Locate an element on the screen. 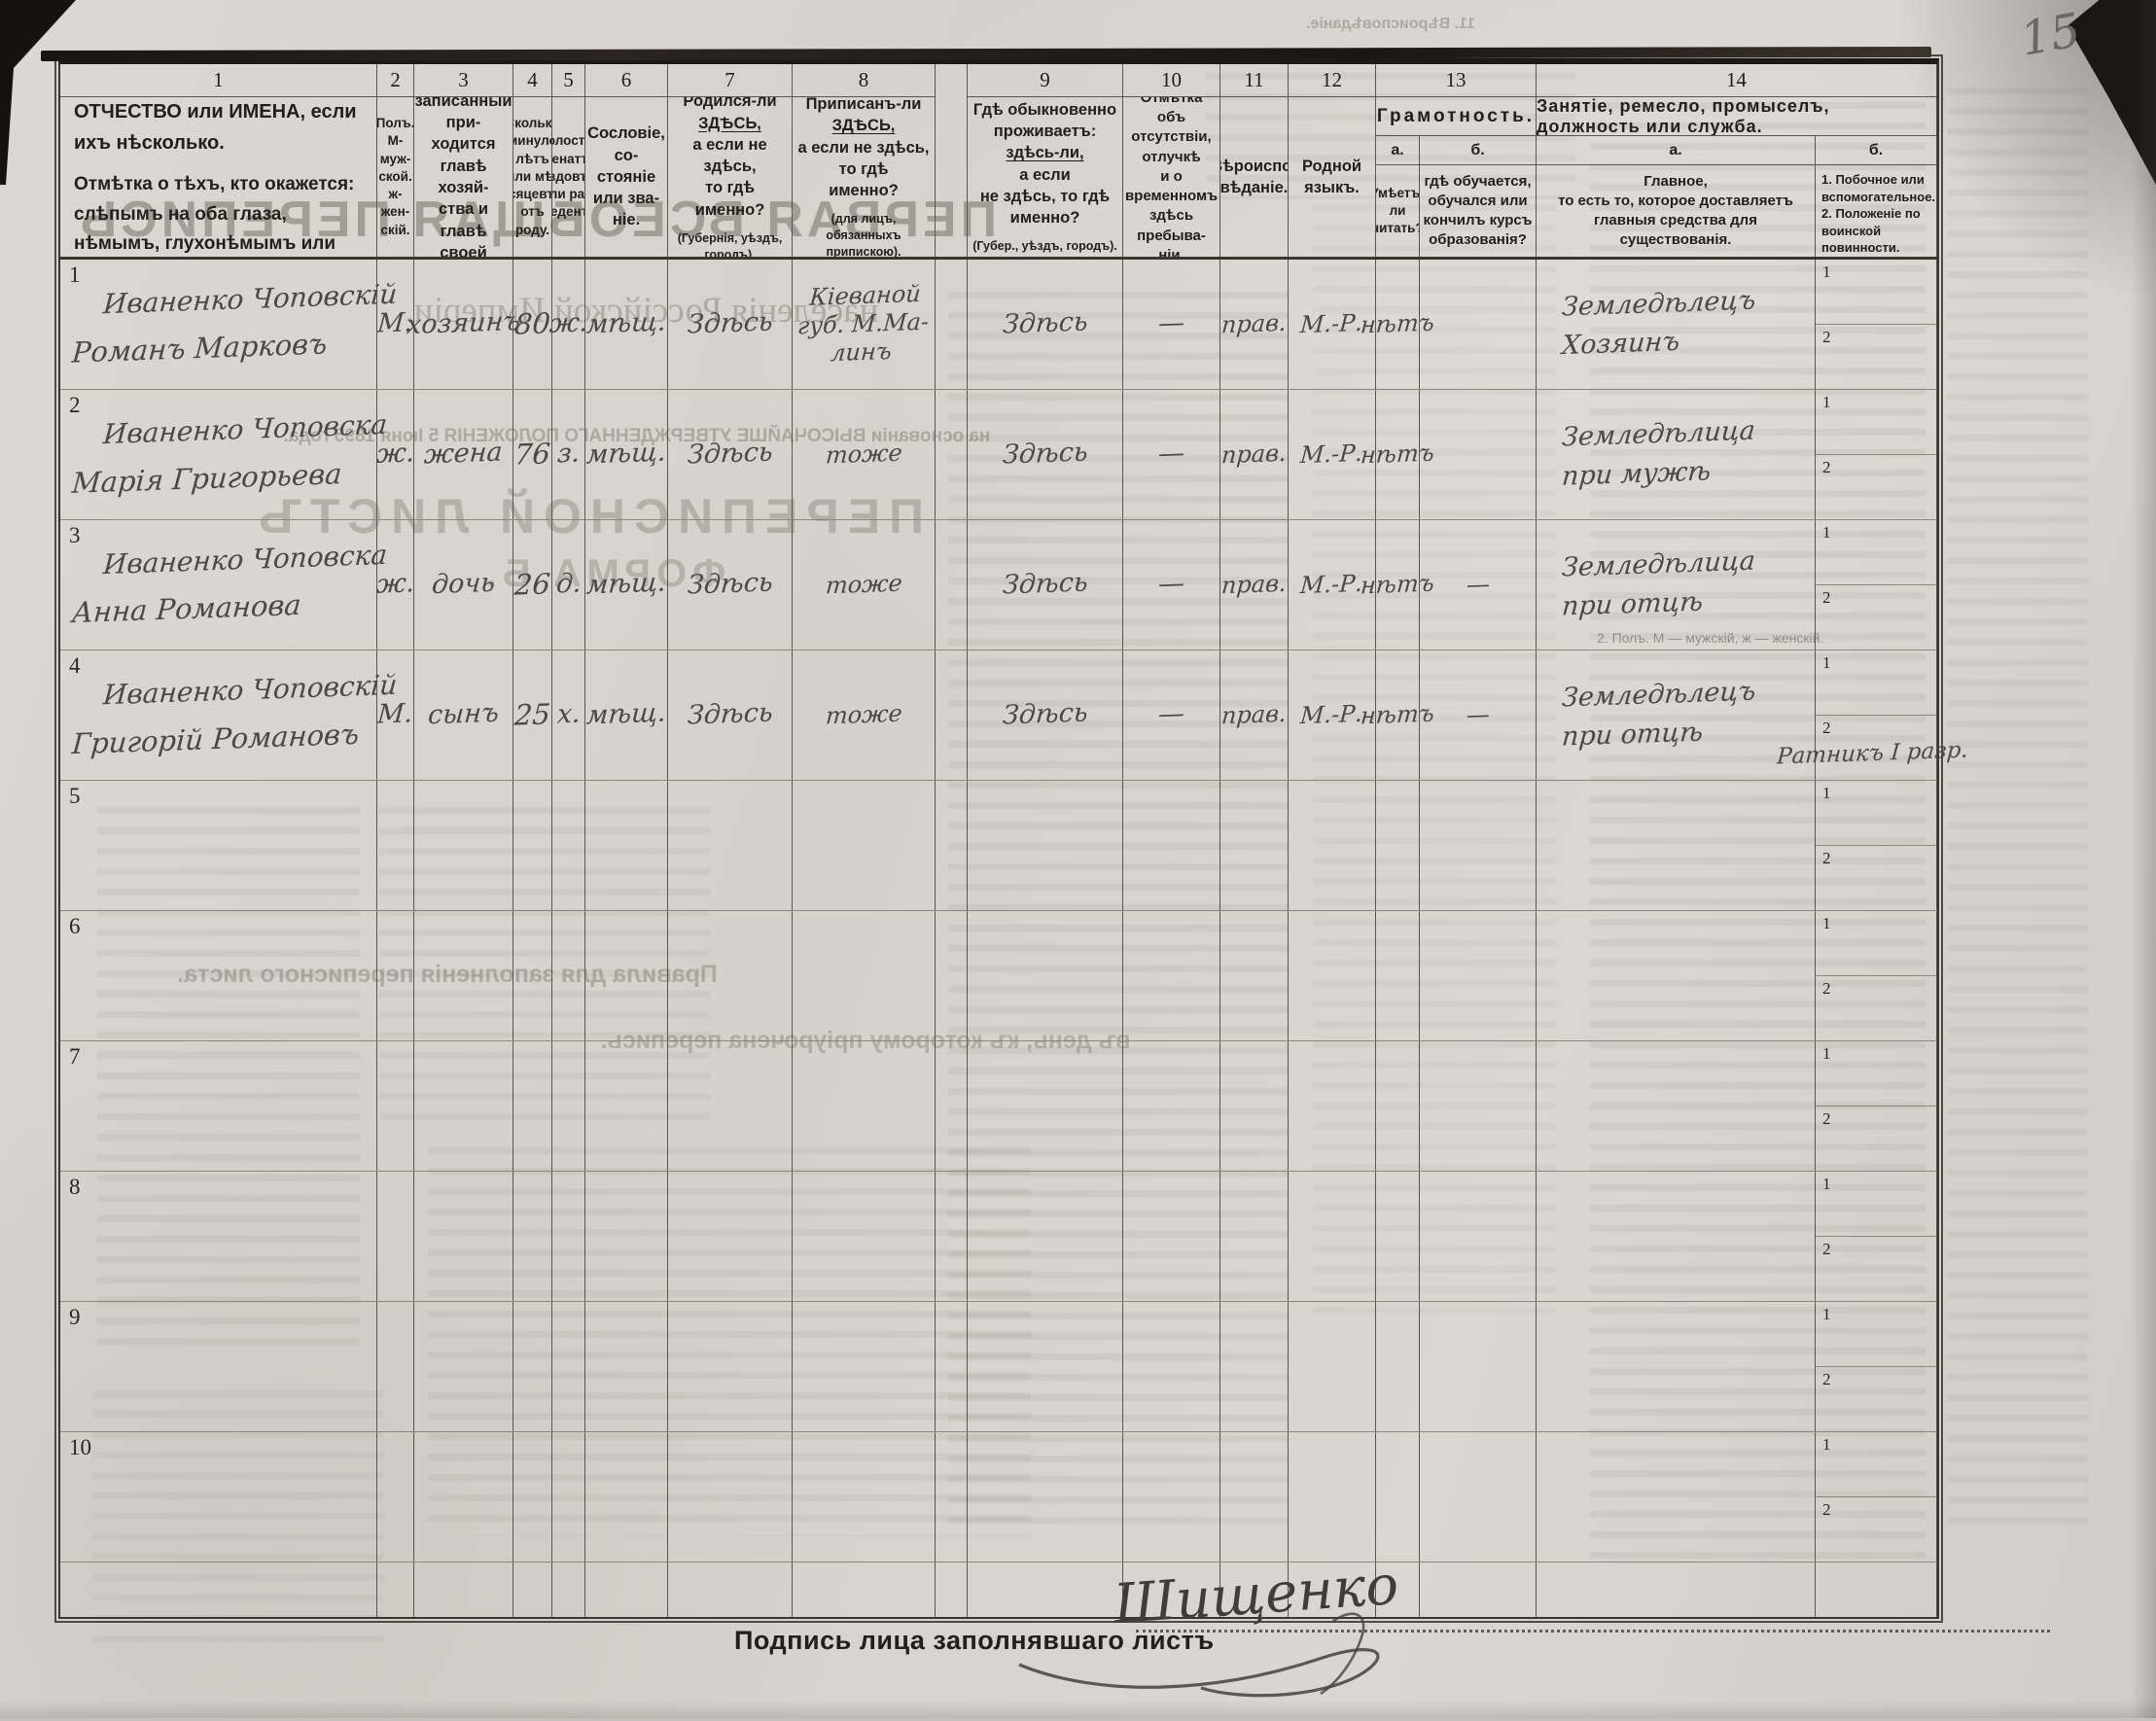 This screenshot has width=2156, height=1721. cell-occupation-main: Земледѣлица при отцѣ is located at coordinates (1676, 585).